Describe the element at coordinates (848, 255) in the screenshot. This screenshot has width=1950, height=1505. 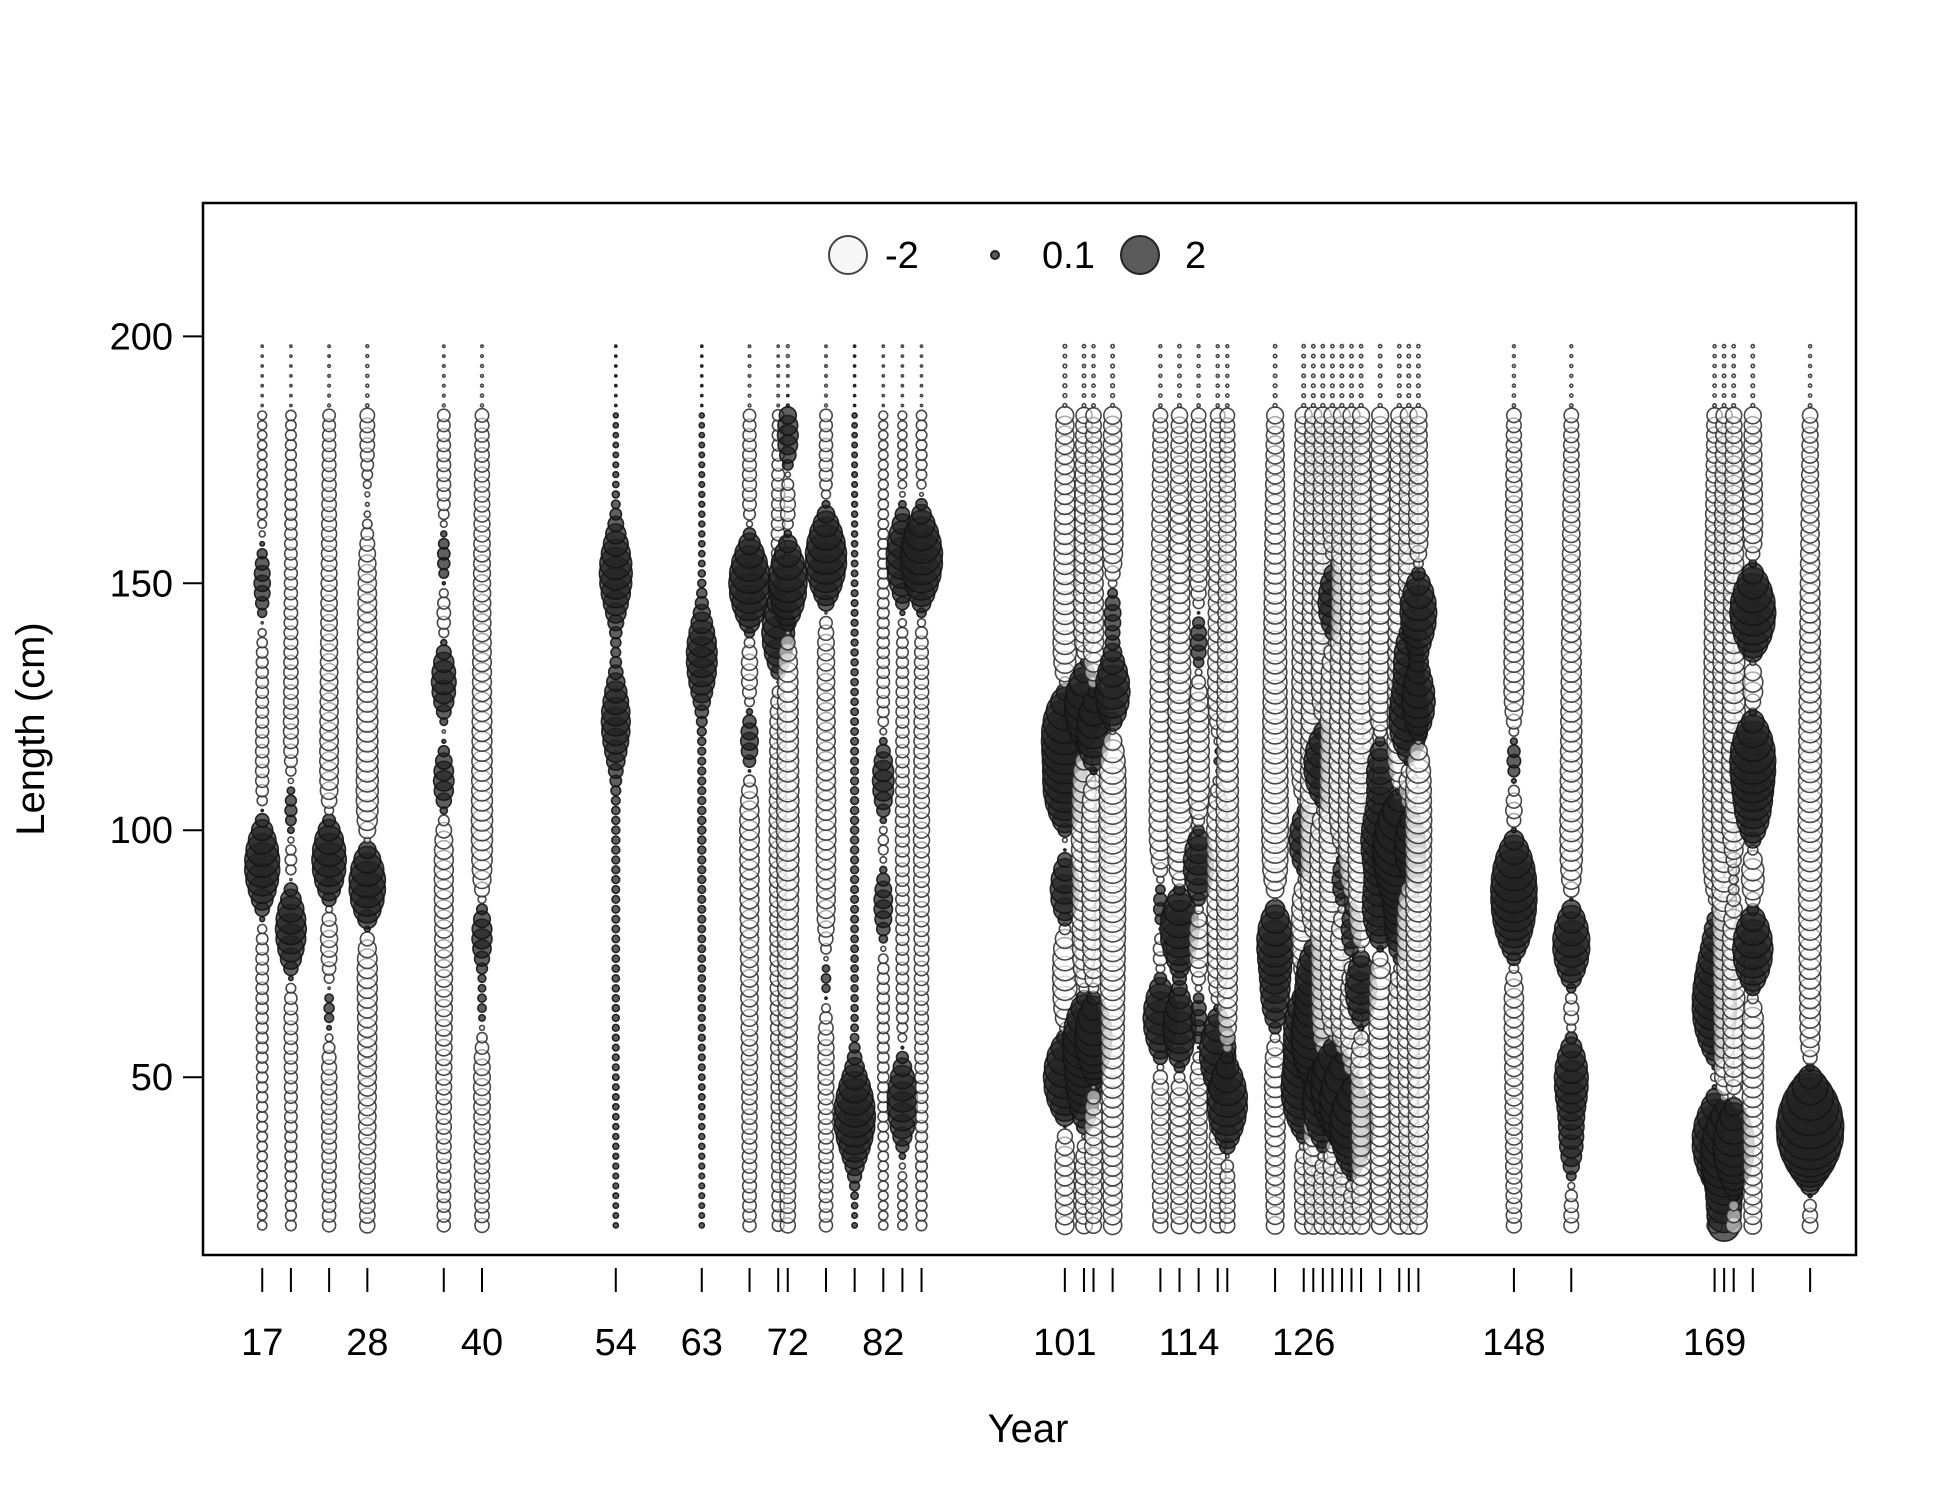
I see `legend-bubble` at that location.